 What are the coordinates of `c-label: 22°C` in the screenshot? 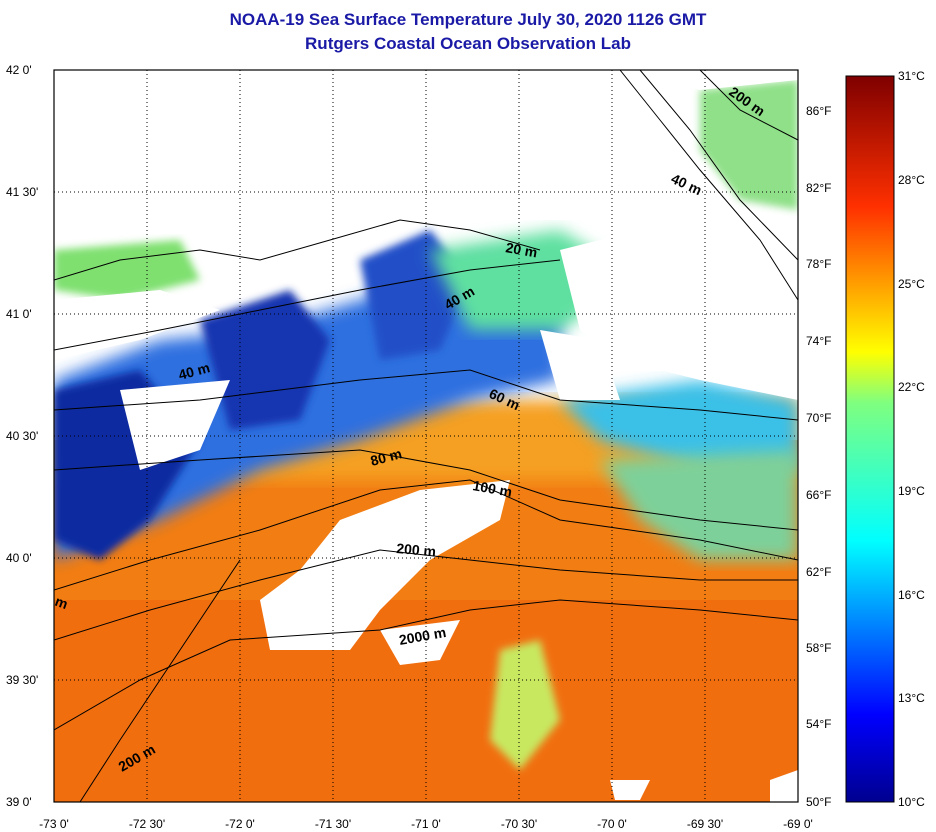 It's located at (911, 387).